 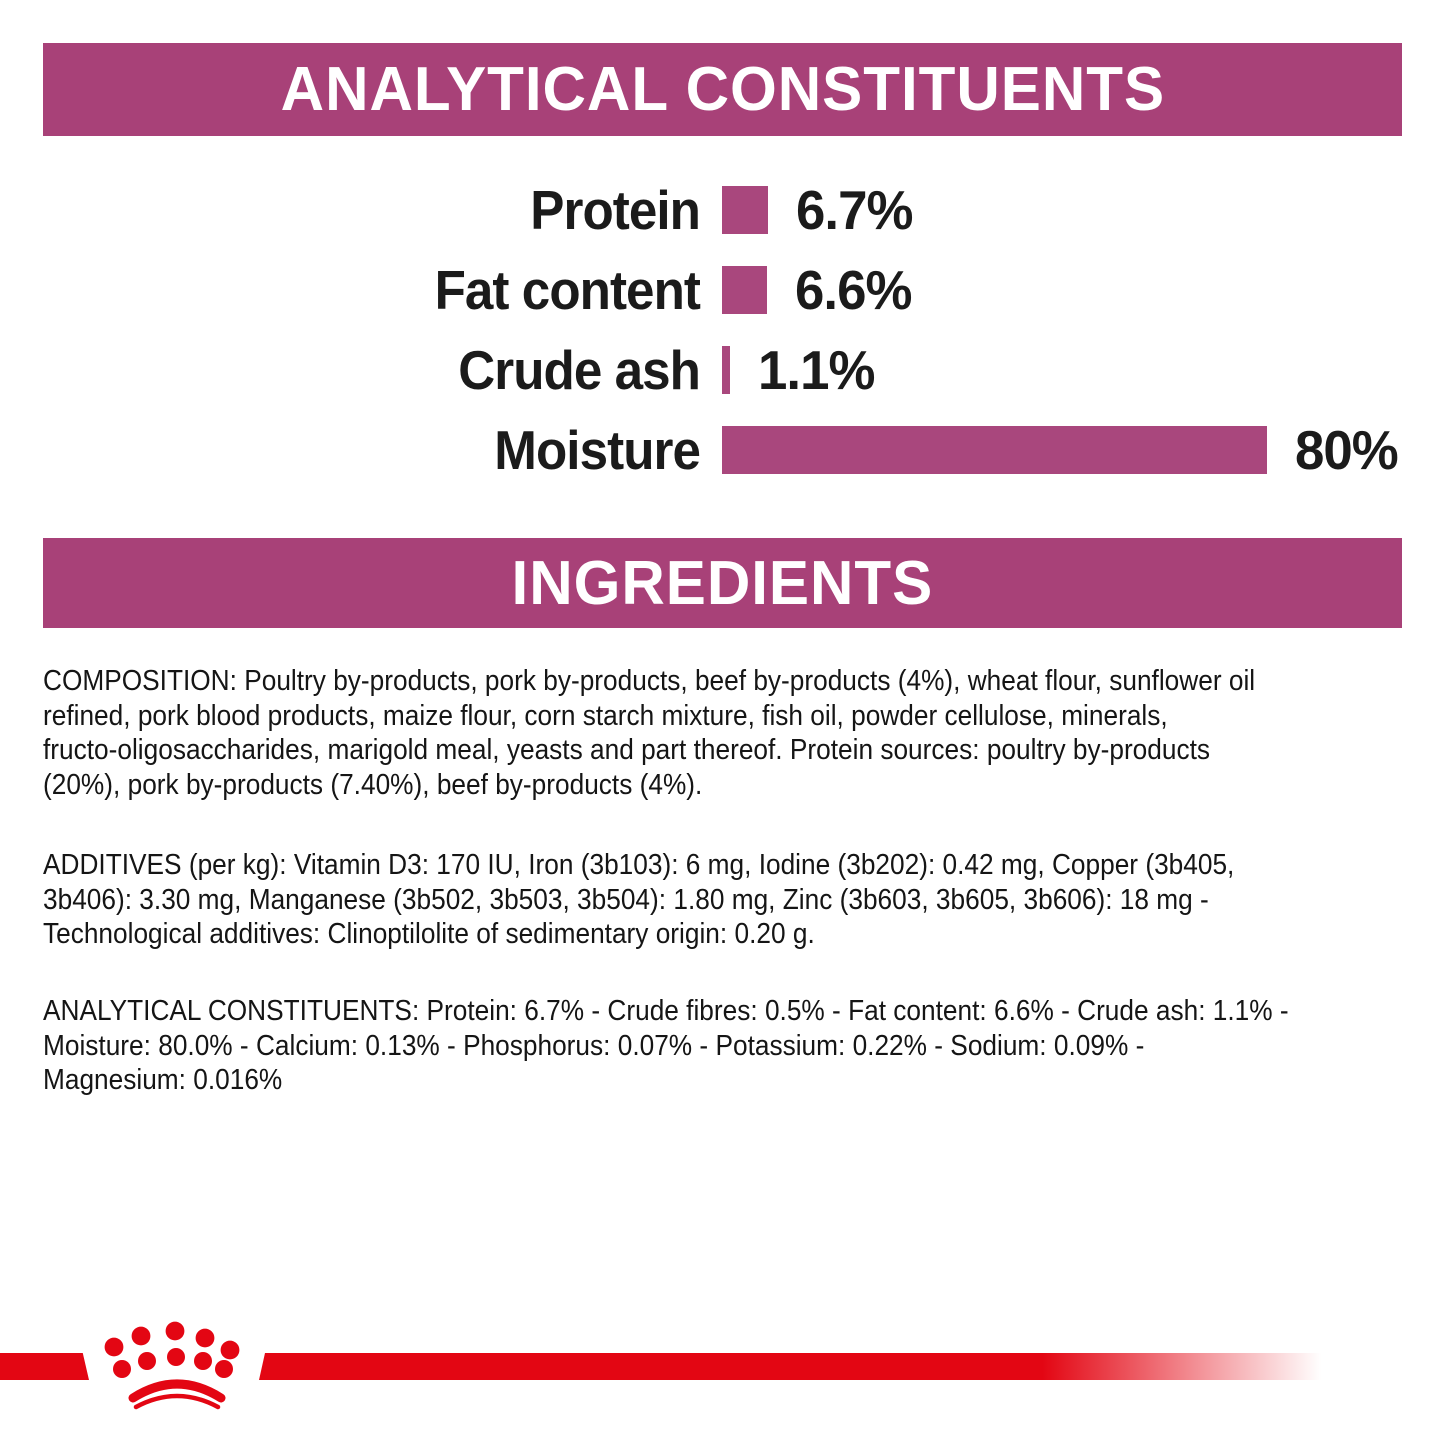 I want to click on crown-base-arcs, so click(x=177, y=1394).